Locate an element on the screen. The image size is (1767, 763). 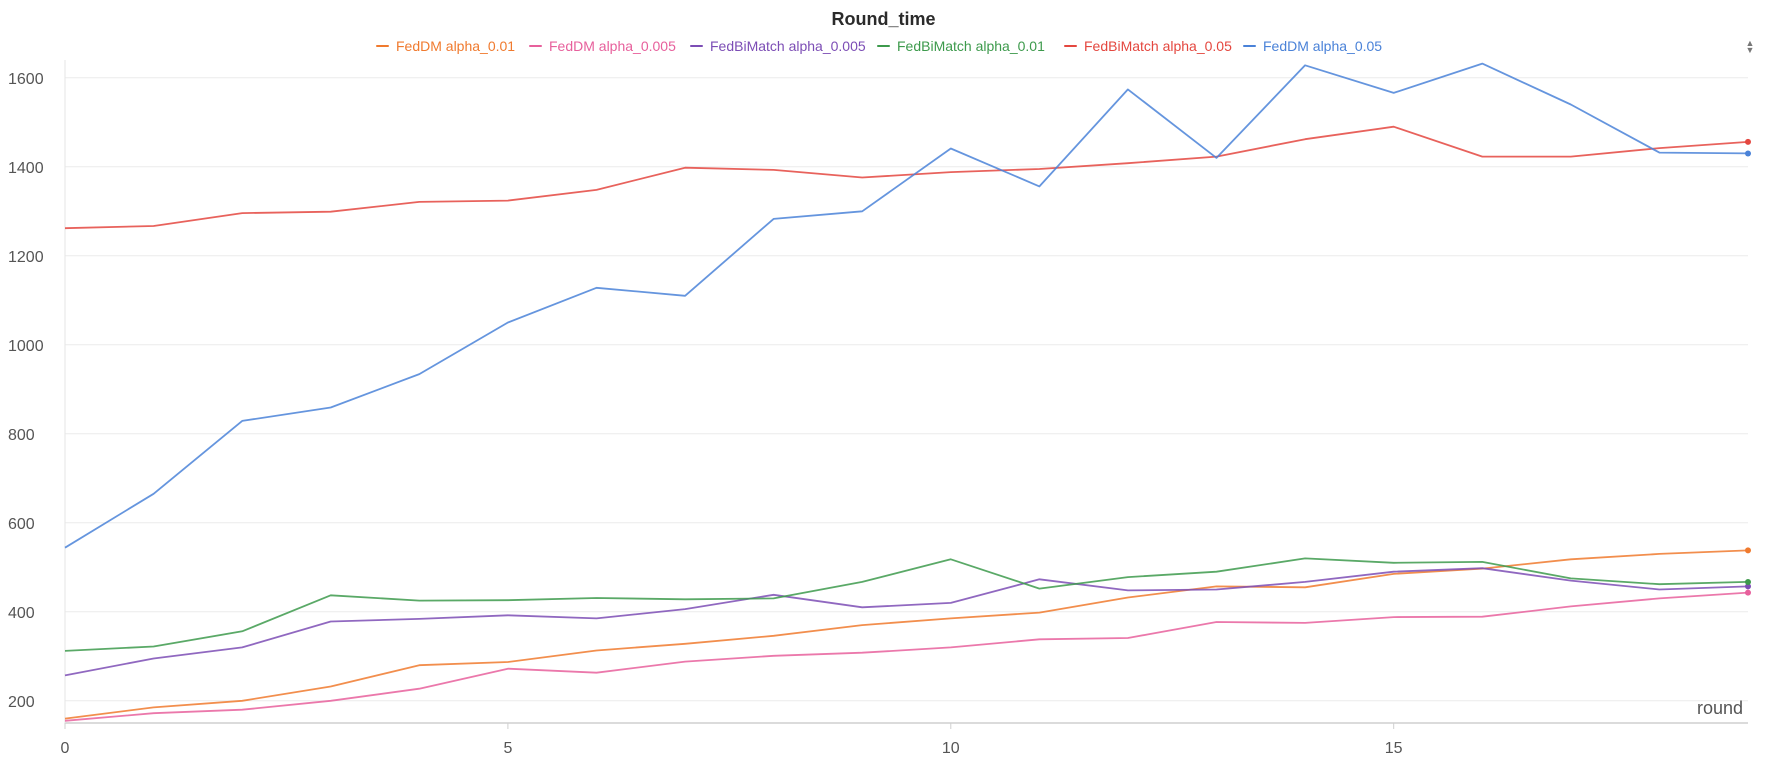
legend-label: FedDM alpha_0.01 is located at coordinates (456, 46).